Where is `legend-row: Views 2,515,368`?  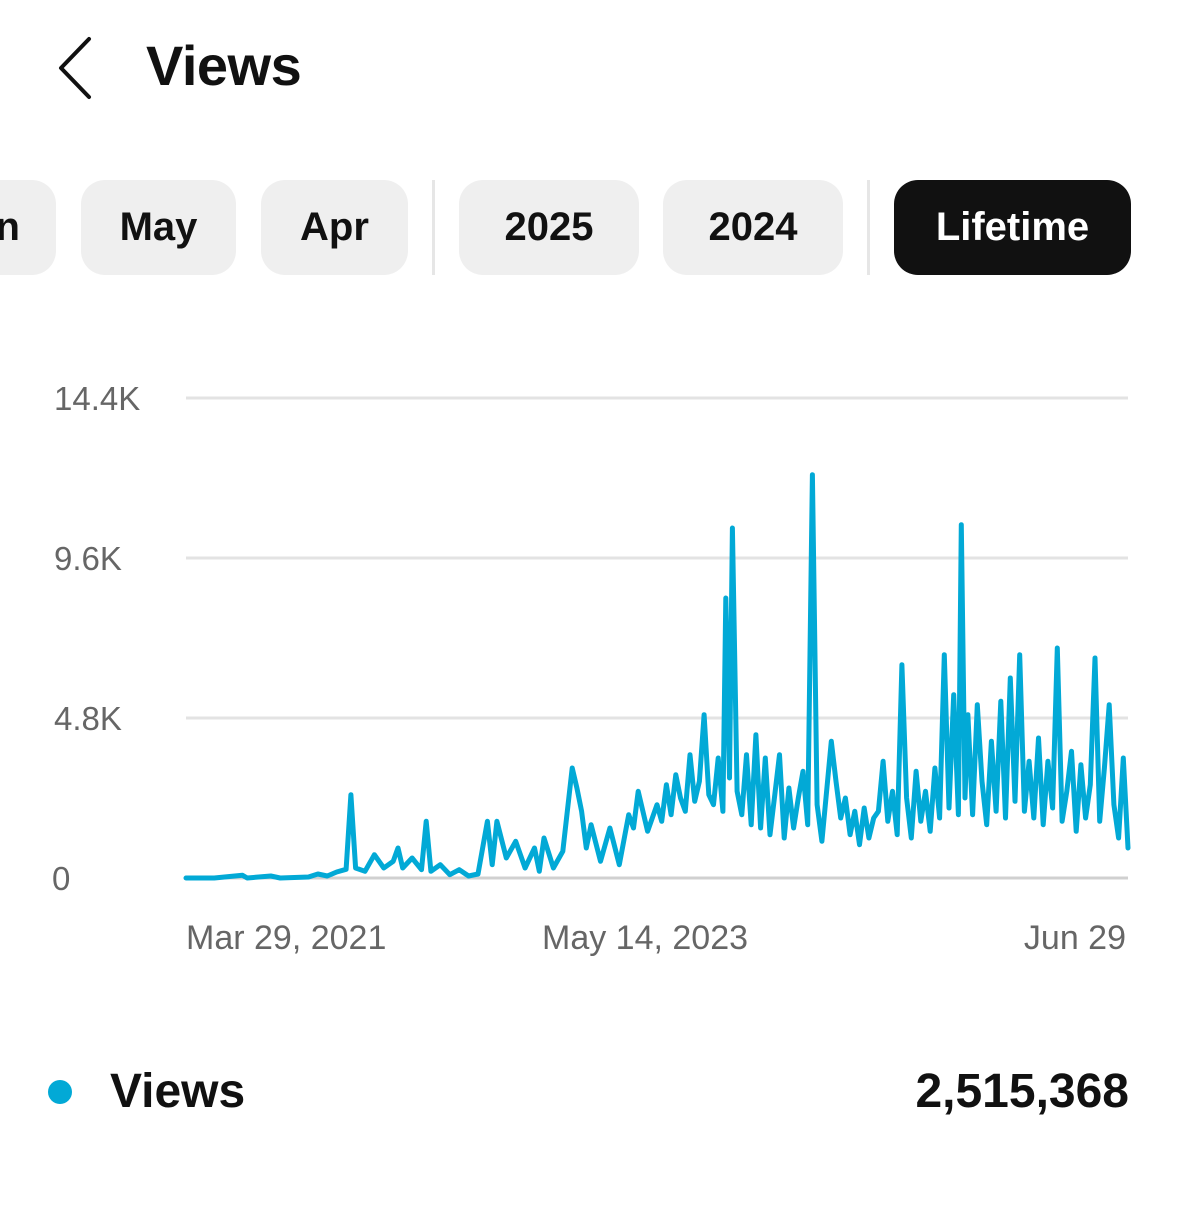 legend-row: Views 2,515,368 is located at coordinates (589, 1090).